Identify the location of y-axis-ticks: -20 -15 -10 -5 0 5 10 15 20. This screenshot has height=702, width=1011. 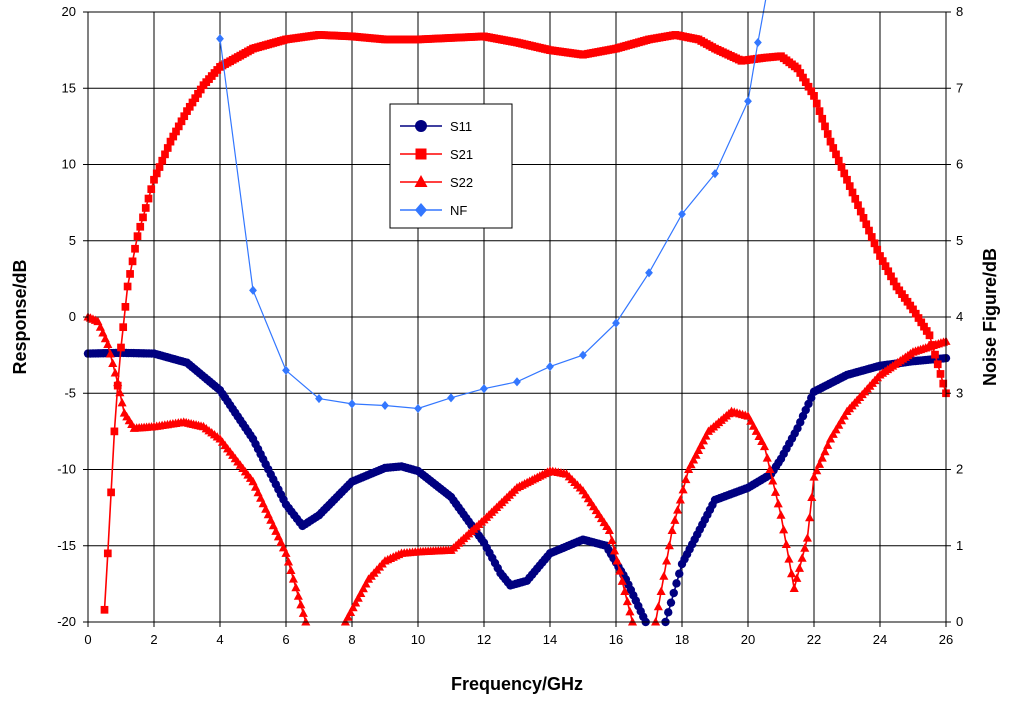
(72, 316).